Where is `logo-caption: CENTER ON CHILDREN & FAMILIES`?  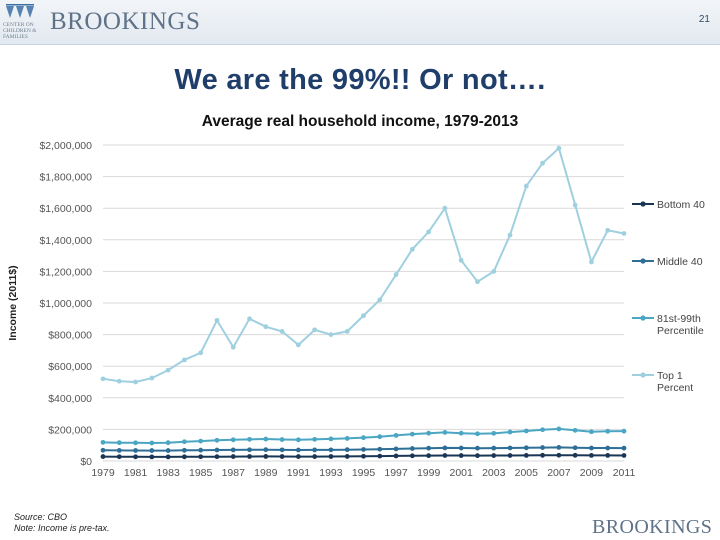
logo-caption: CENTER ON CHILDREN & FAMILIES is located at coordinates (20, 31).